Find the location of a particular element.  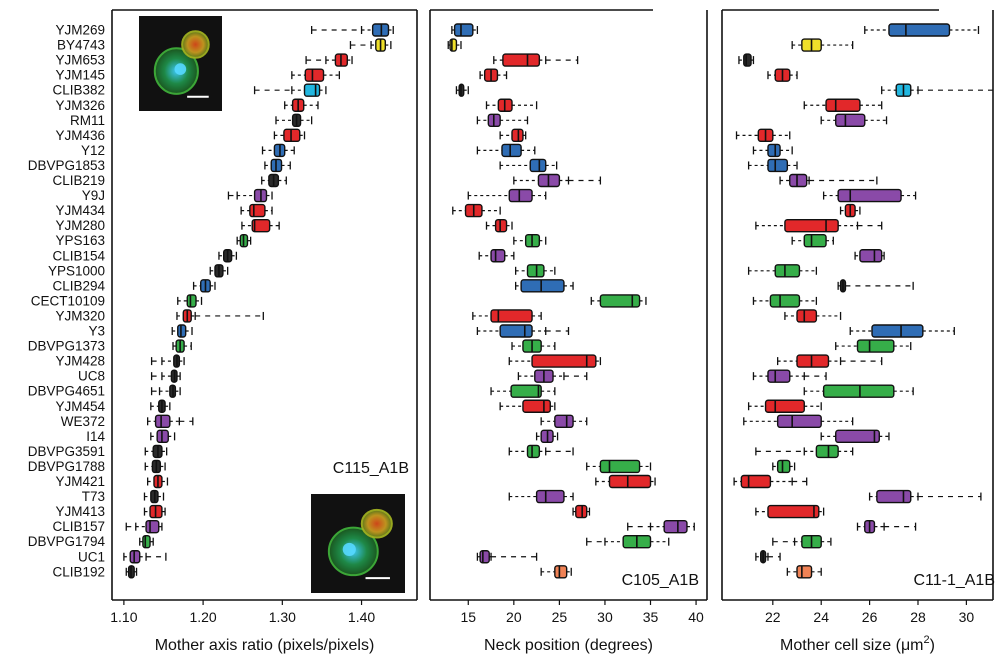

strain-label: DBVPG1853 is located at coordinates (66, 165).